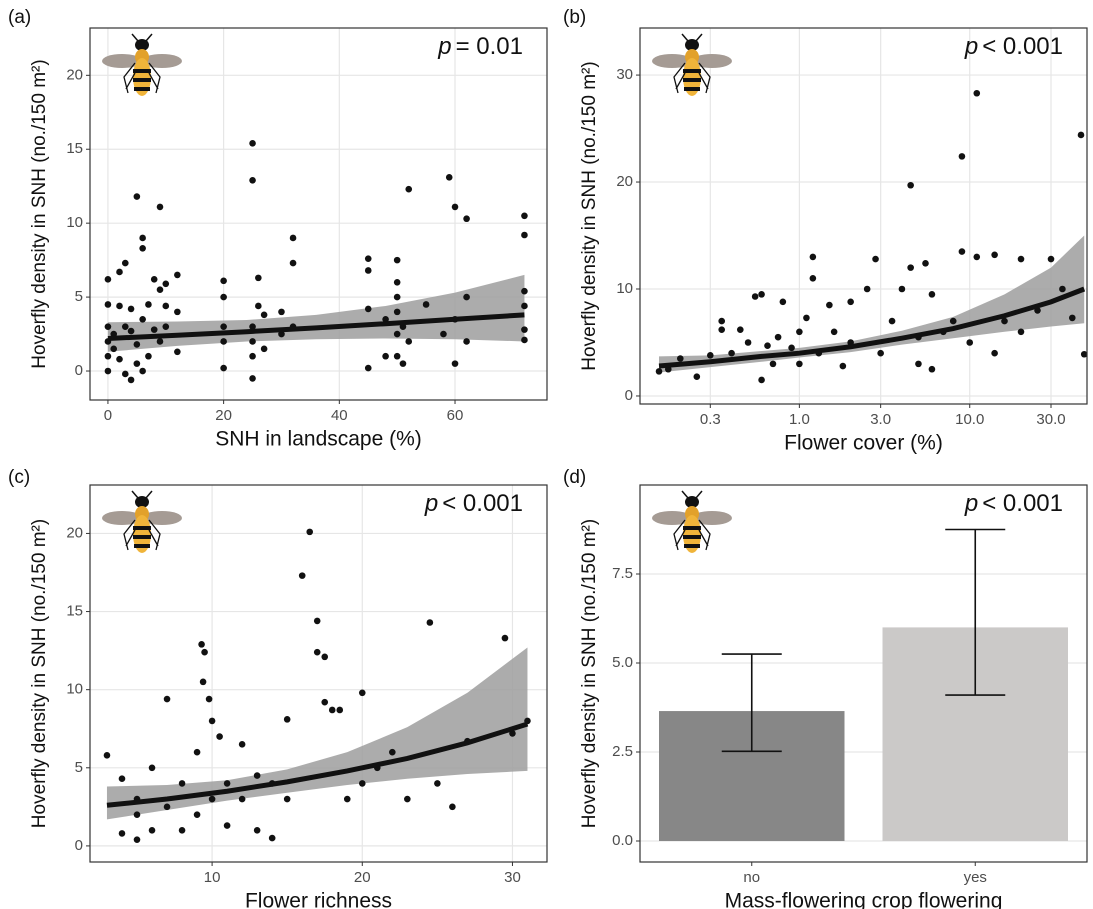  I want to click on x-tick-label: 3.0, so click(880, 419).